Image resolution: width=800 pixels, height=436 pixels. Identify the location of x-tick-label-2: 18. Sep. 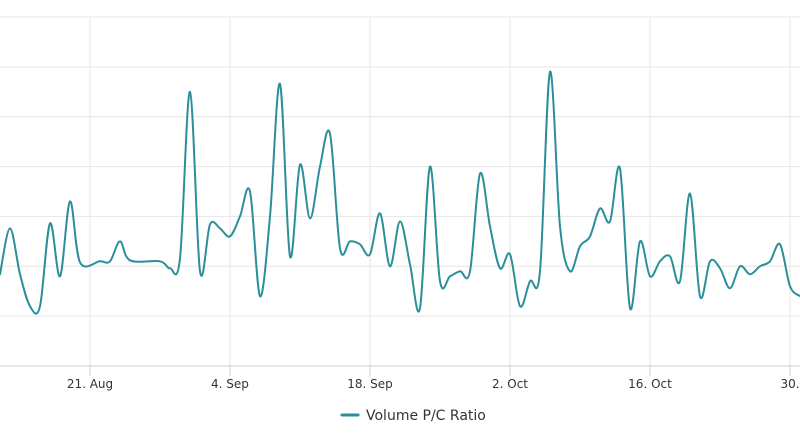
(370, 384).